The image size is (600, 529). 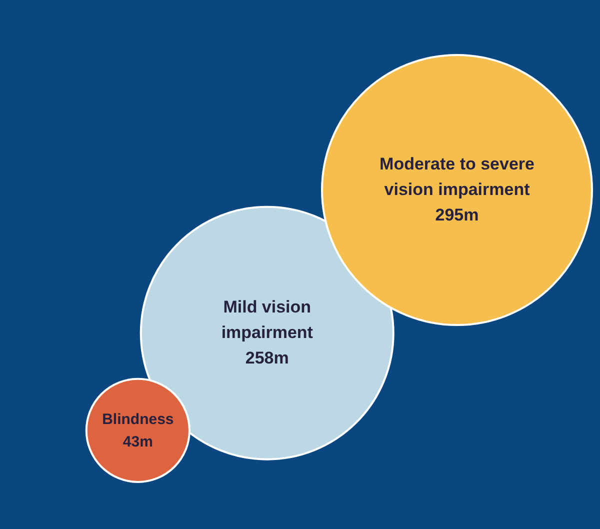 I want to click on category-label: Mild vision impairment, so click(x=267, y=320).